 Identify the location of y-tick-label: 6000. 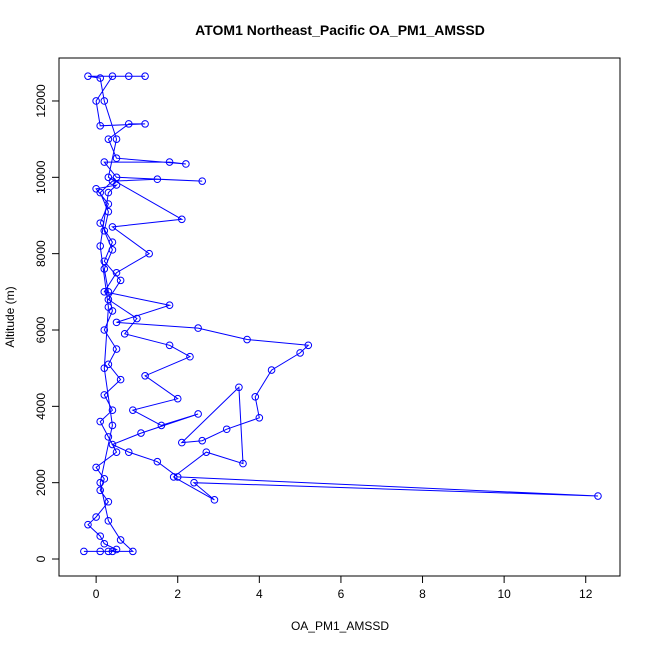
(41, 329).